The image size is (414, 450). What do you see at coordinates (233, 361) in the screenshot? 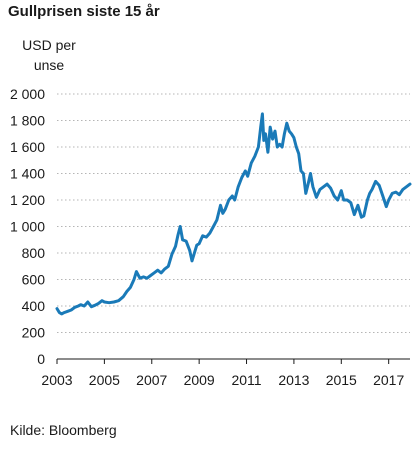
I see `axis-lines` at bounding box center [233, 361].